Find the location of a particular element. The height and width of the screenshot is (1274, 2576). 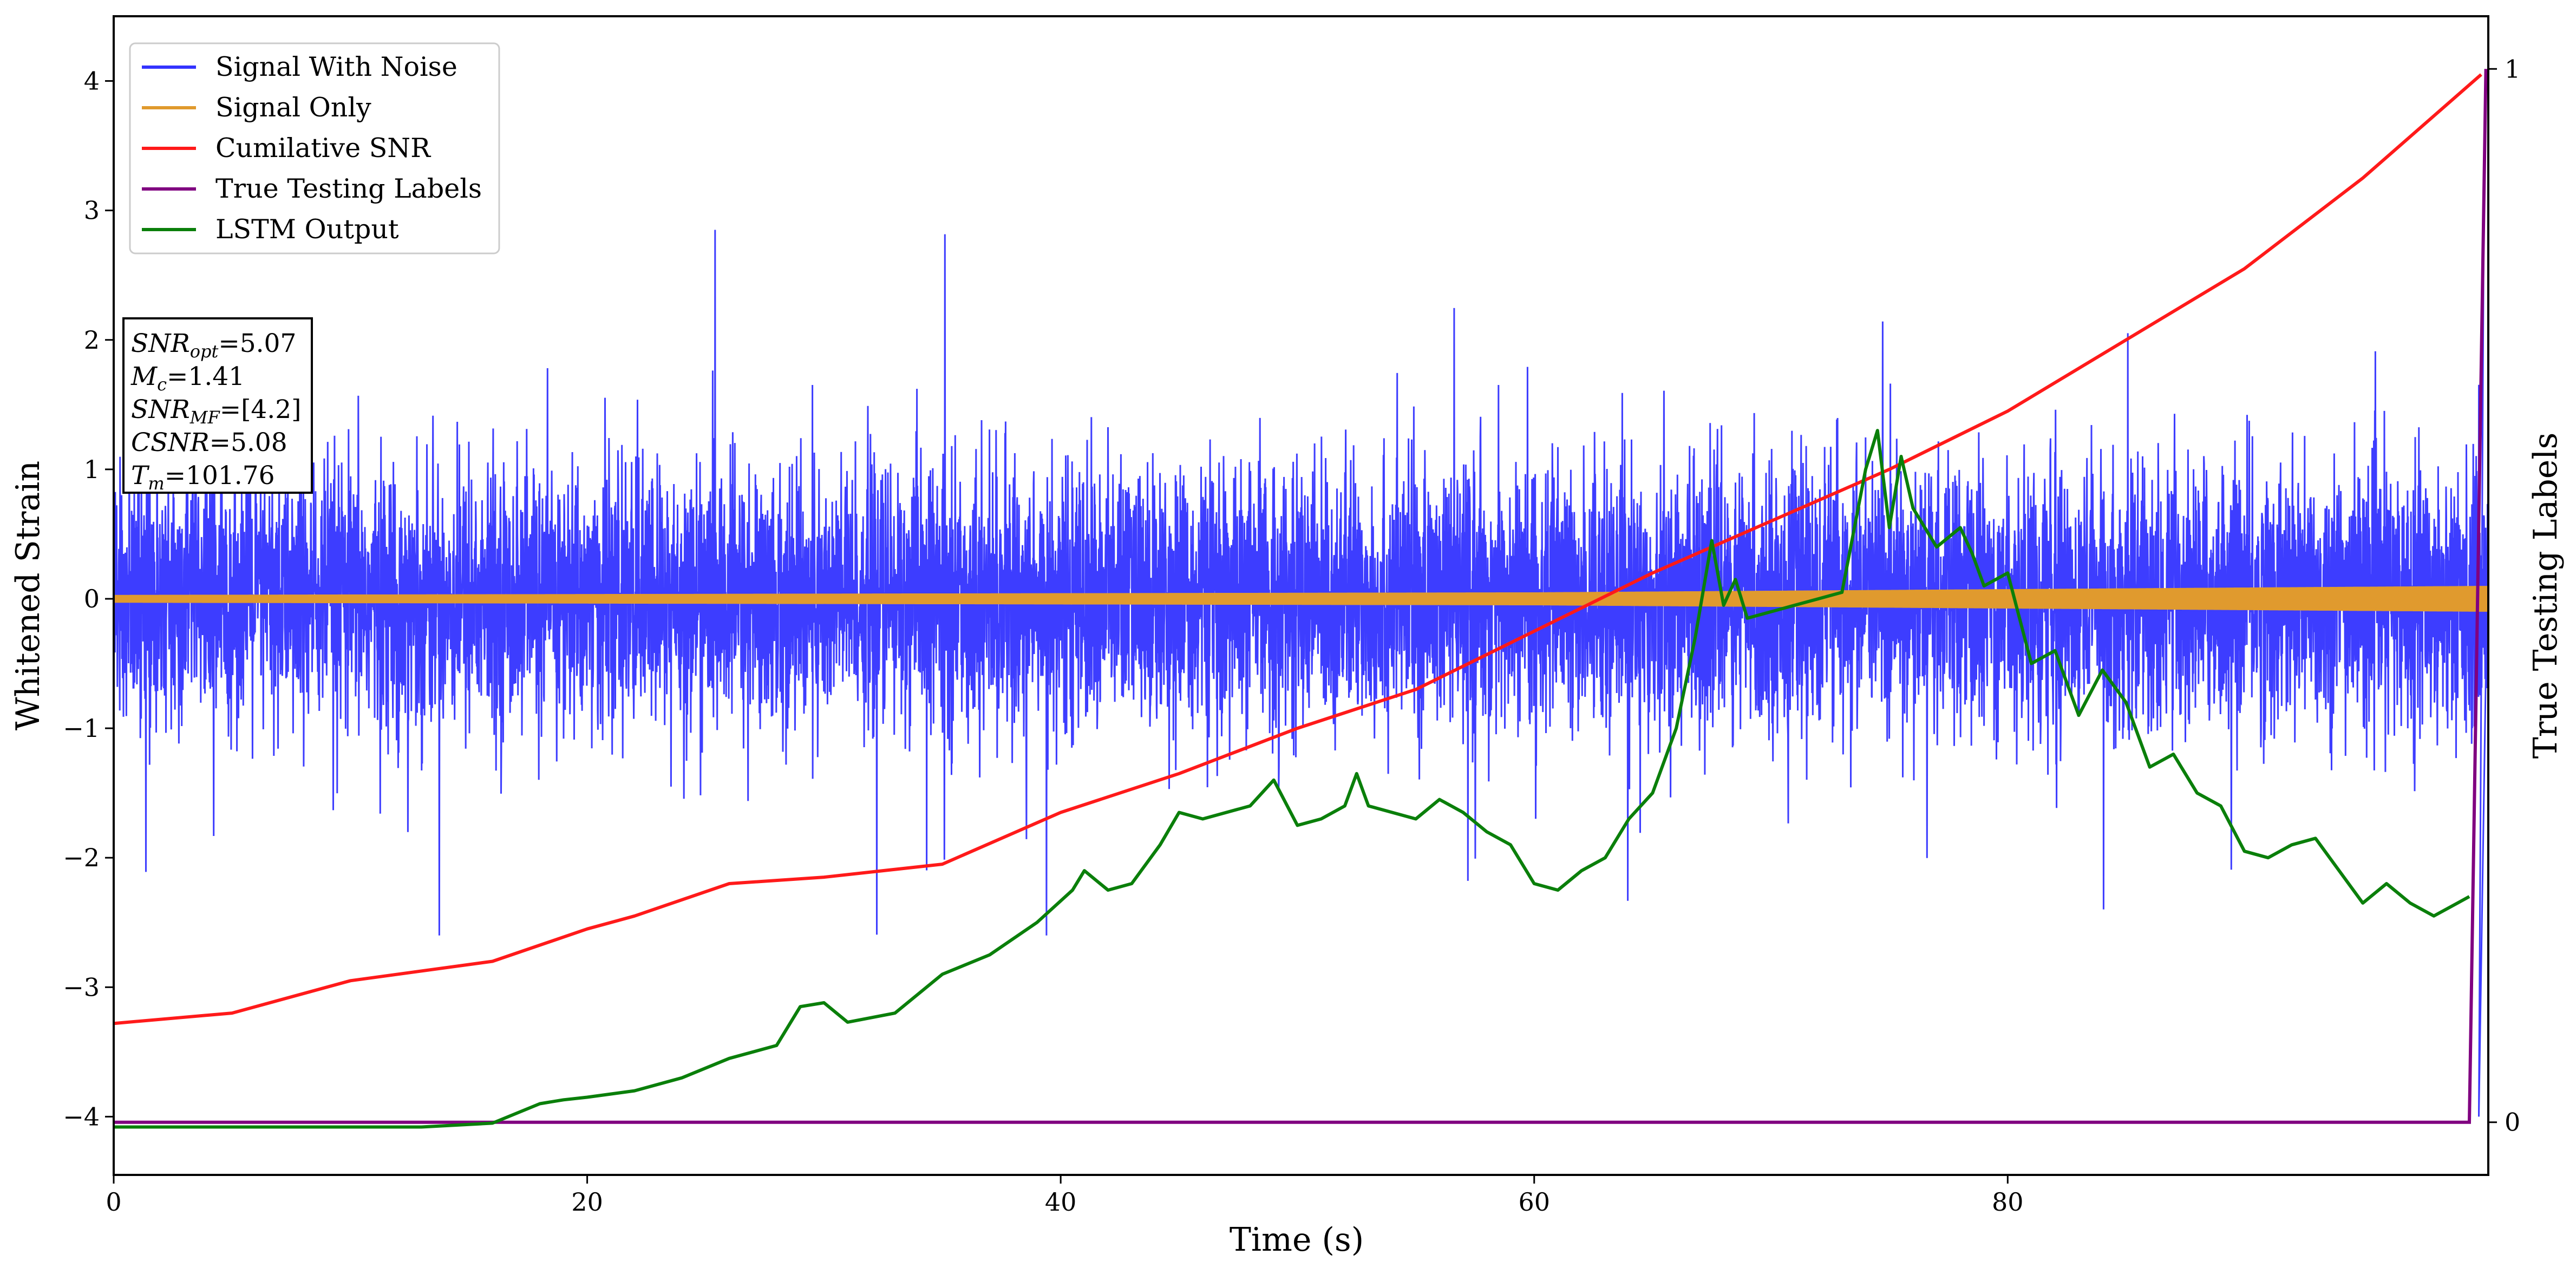

legend-label-cumulative-snr: Cumilative SNR is located at coordinates (323, 148).